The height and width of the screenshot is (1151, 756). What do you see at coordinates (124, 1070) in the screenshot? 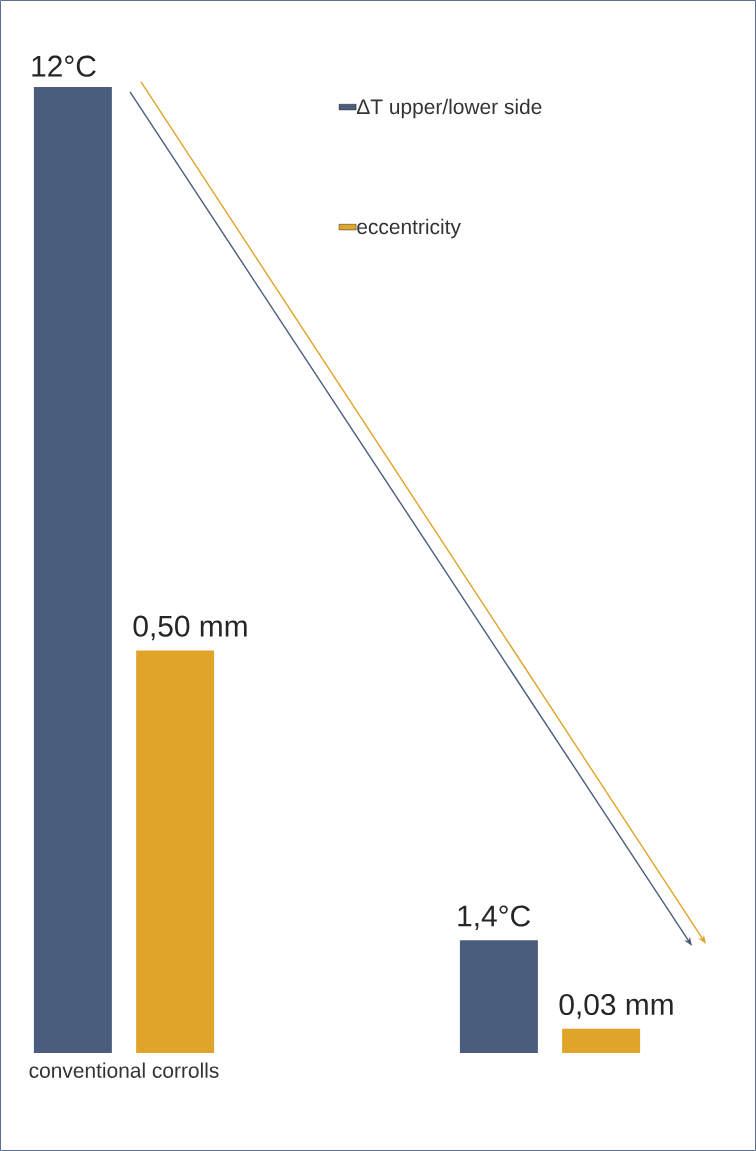
I see `x-tick-label: conventional corrolls` at bounding box center [124, 1070].